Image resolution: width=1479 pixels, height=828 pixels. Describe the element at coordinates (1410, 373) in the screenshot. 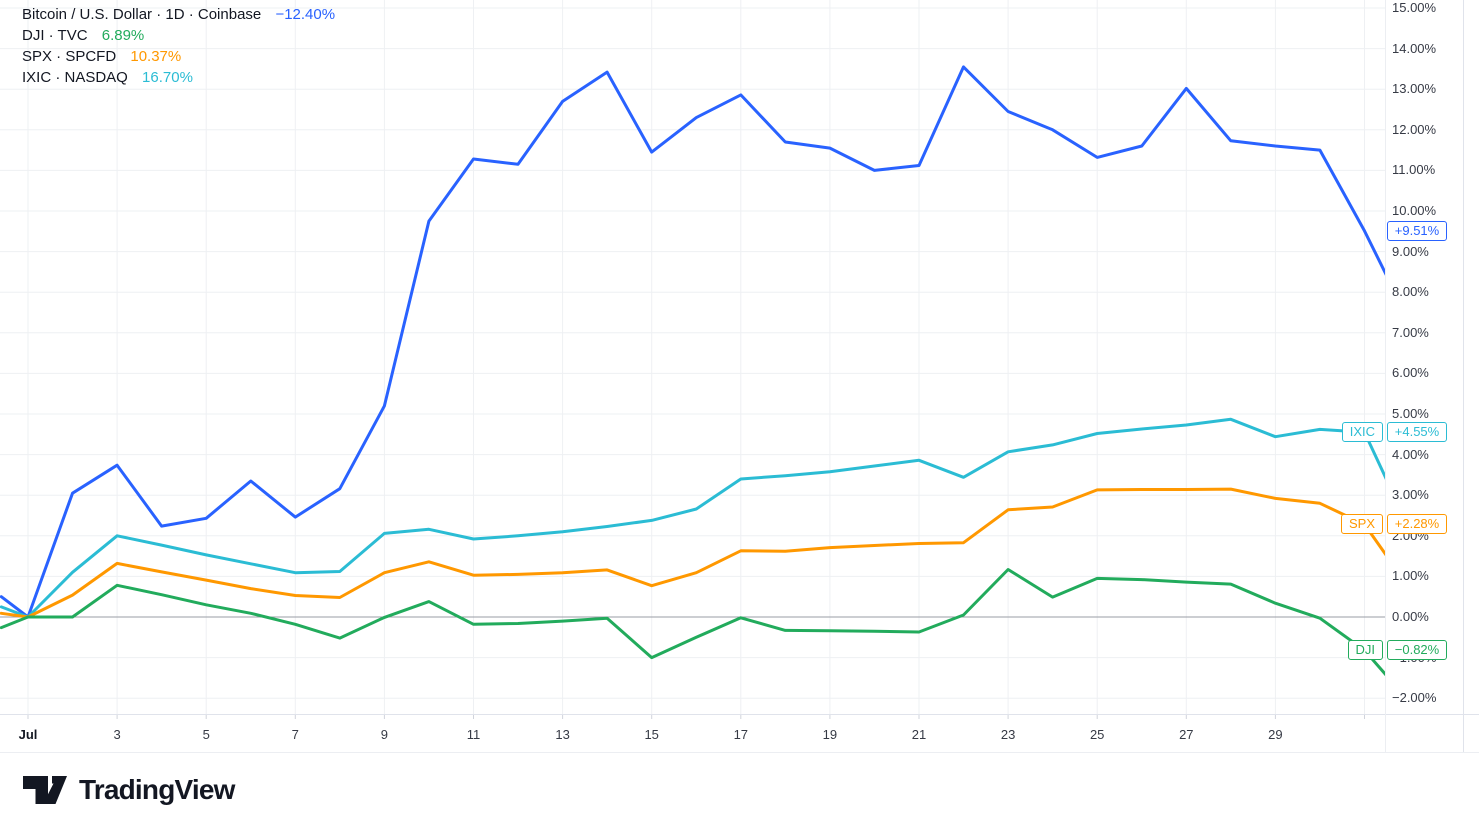

I see `price-axis-label: 6.00%` at that location.